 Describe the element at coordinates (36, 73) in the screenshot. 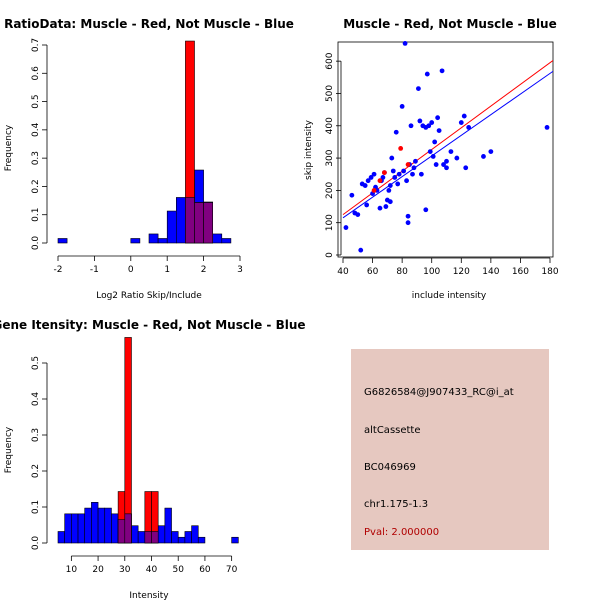

I see `y-tick-label: 0.6` at that location.